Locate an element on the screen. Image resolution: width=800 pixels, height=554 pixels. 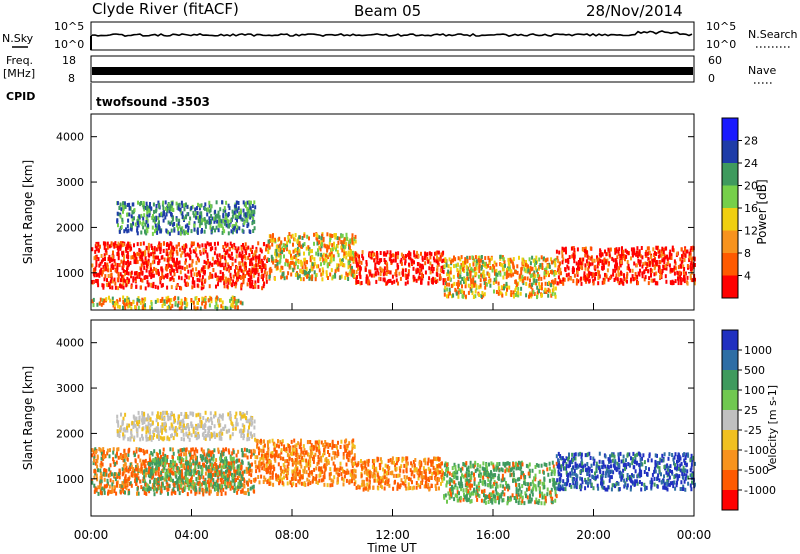
power-echo-cell-2076 is located at coordinates (496, 278).